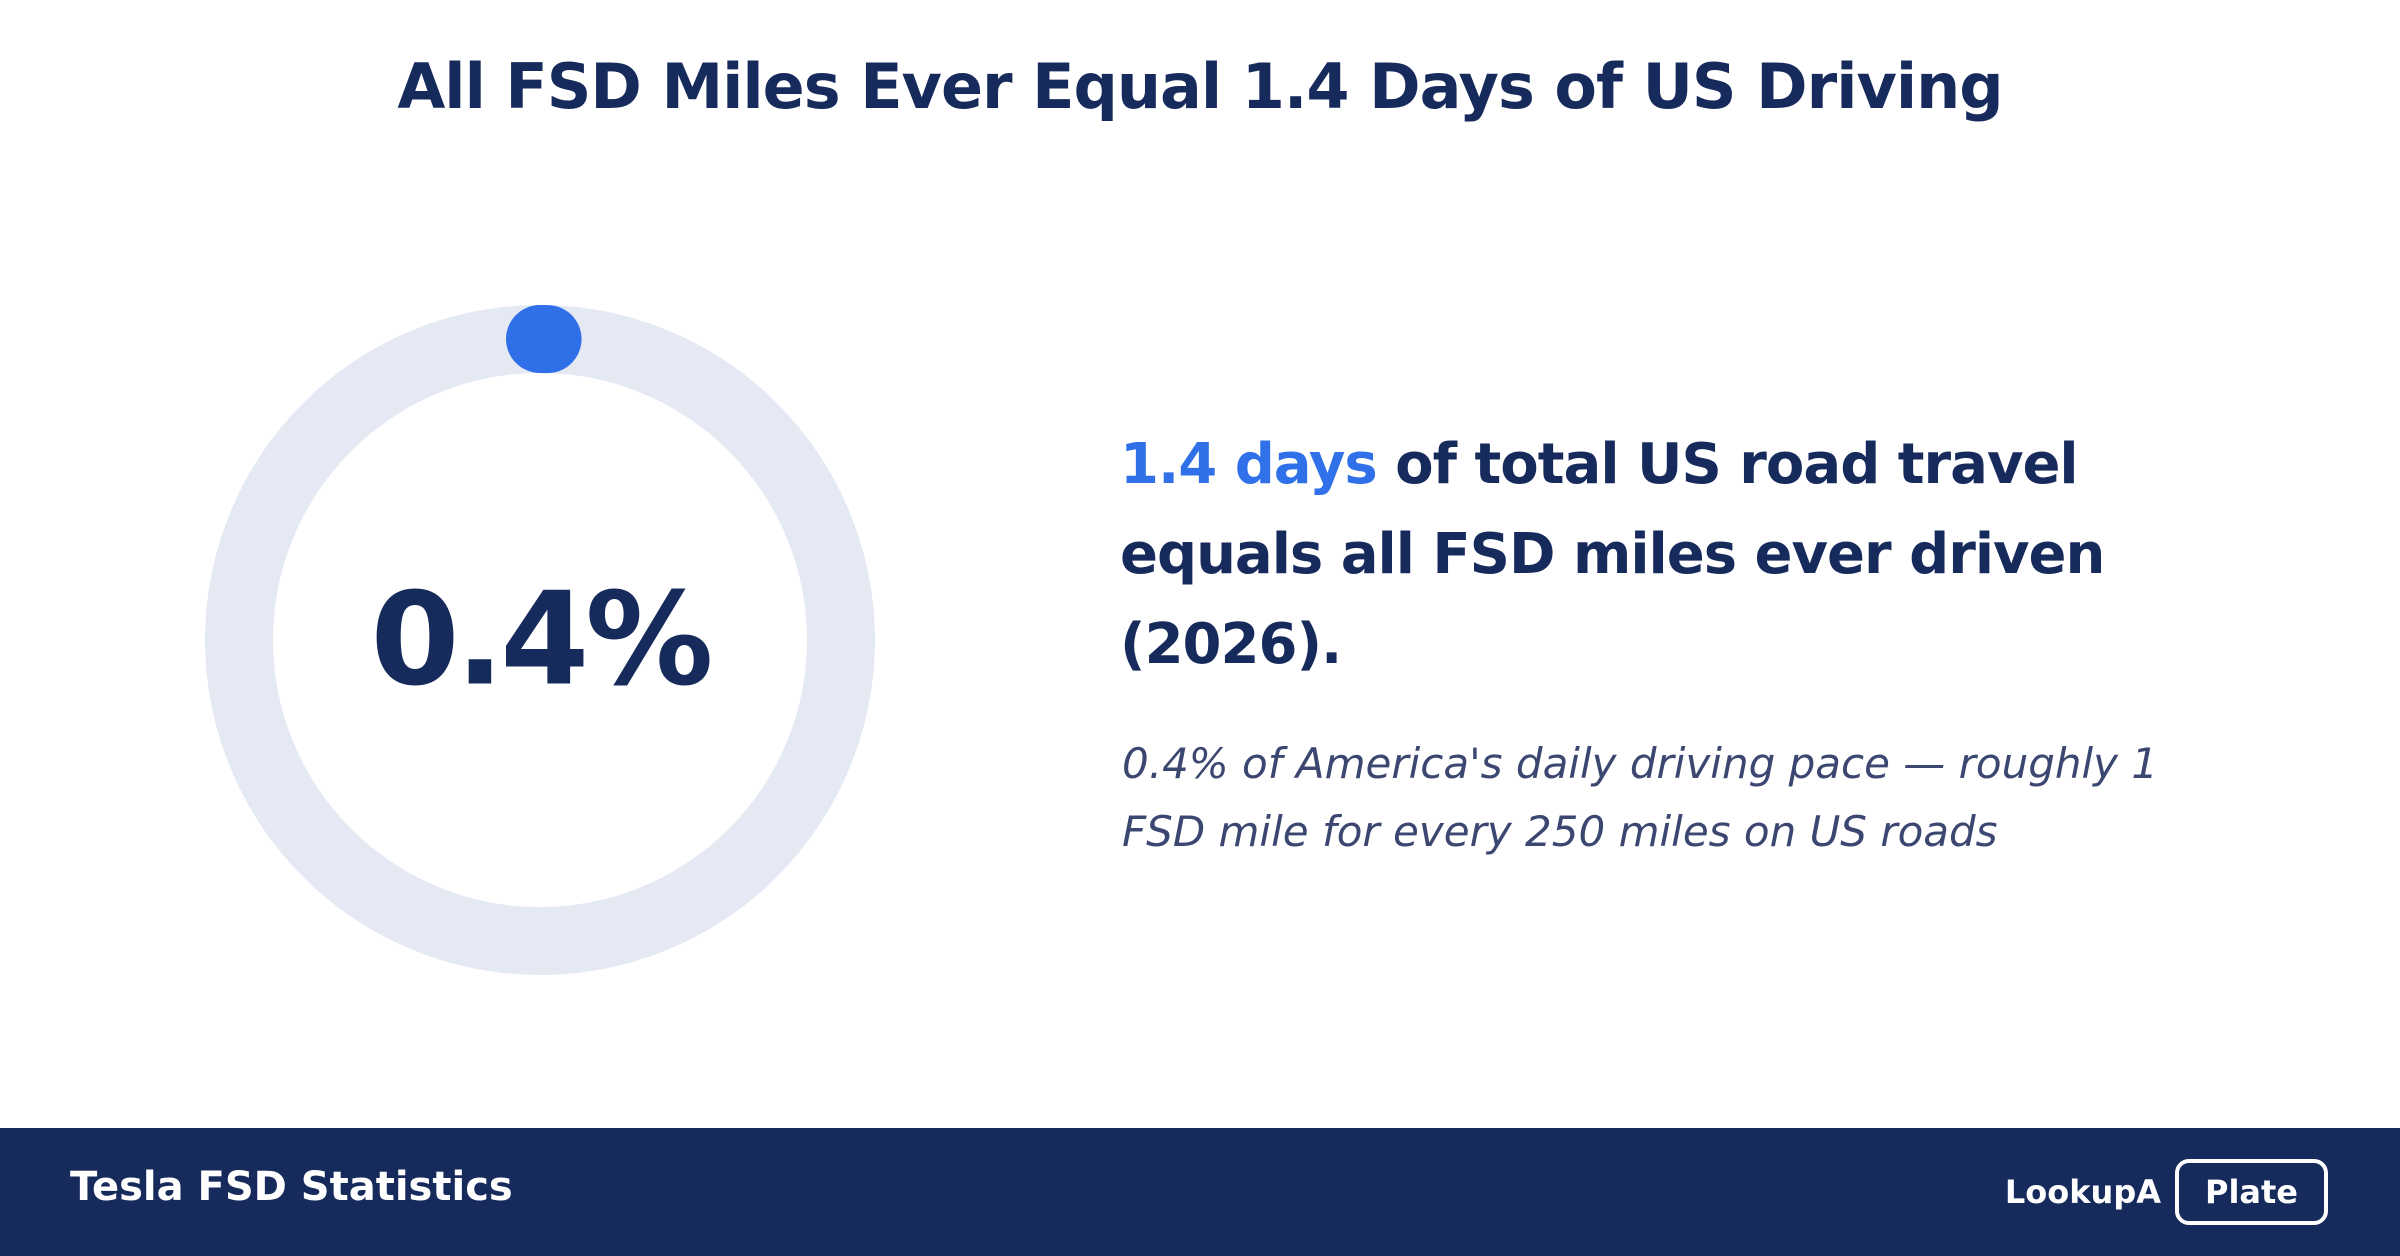  Describe the element at coordinates (2251, 1192) in the screenshot. I see `logo-plate-box: Plate` at that location.